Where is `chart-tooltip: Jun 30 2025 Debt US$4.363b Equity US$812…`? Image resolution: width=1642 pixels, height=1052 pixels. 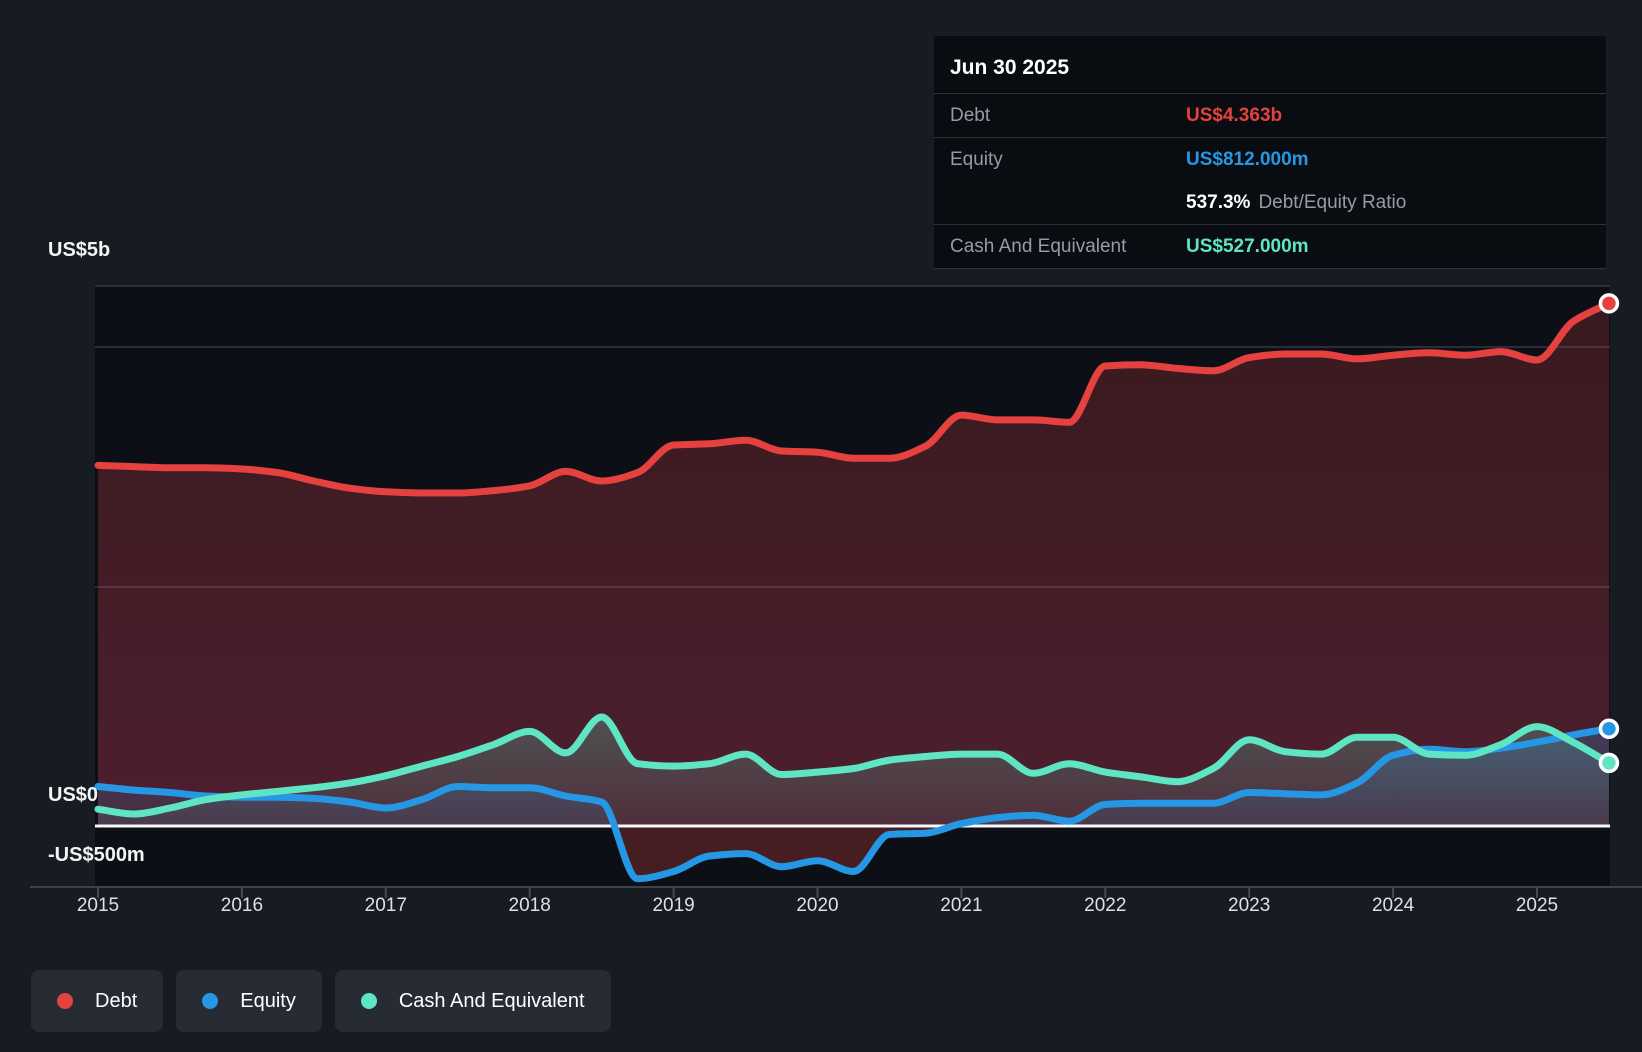
chart-tooltip: Jun 30 2025 Debt US$4.363b Equity US$812… is located at coordinates (1270, 152).